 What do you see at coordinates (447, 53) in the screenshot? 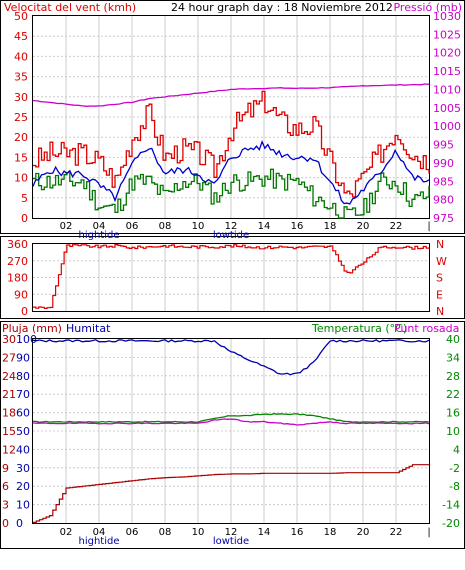
I see `pressure-y-tick-label: 1020` at bounding box center [447, 53].